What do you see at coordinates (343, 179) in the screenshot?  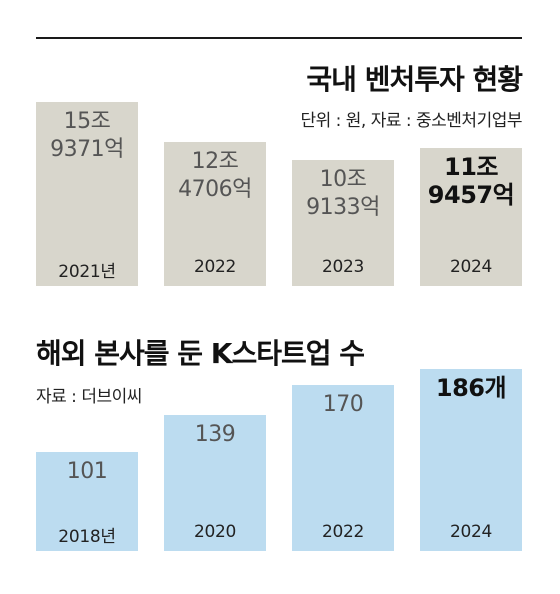 I see `chart1-value-label: 10조` at bounding box center [343, 179].